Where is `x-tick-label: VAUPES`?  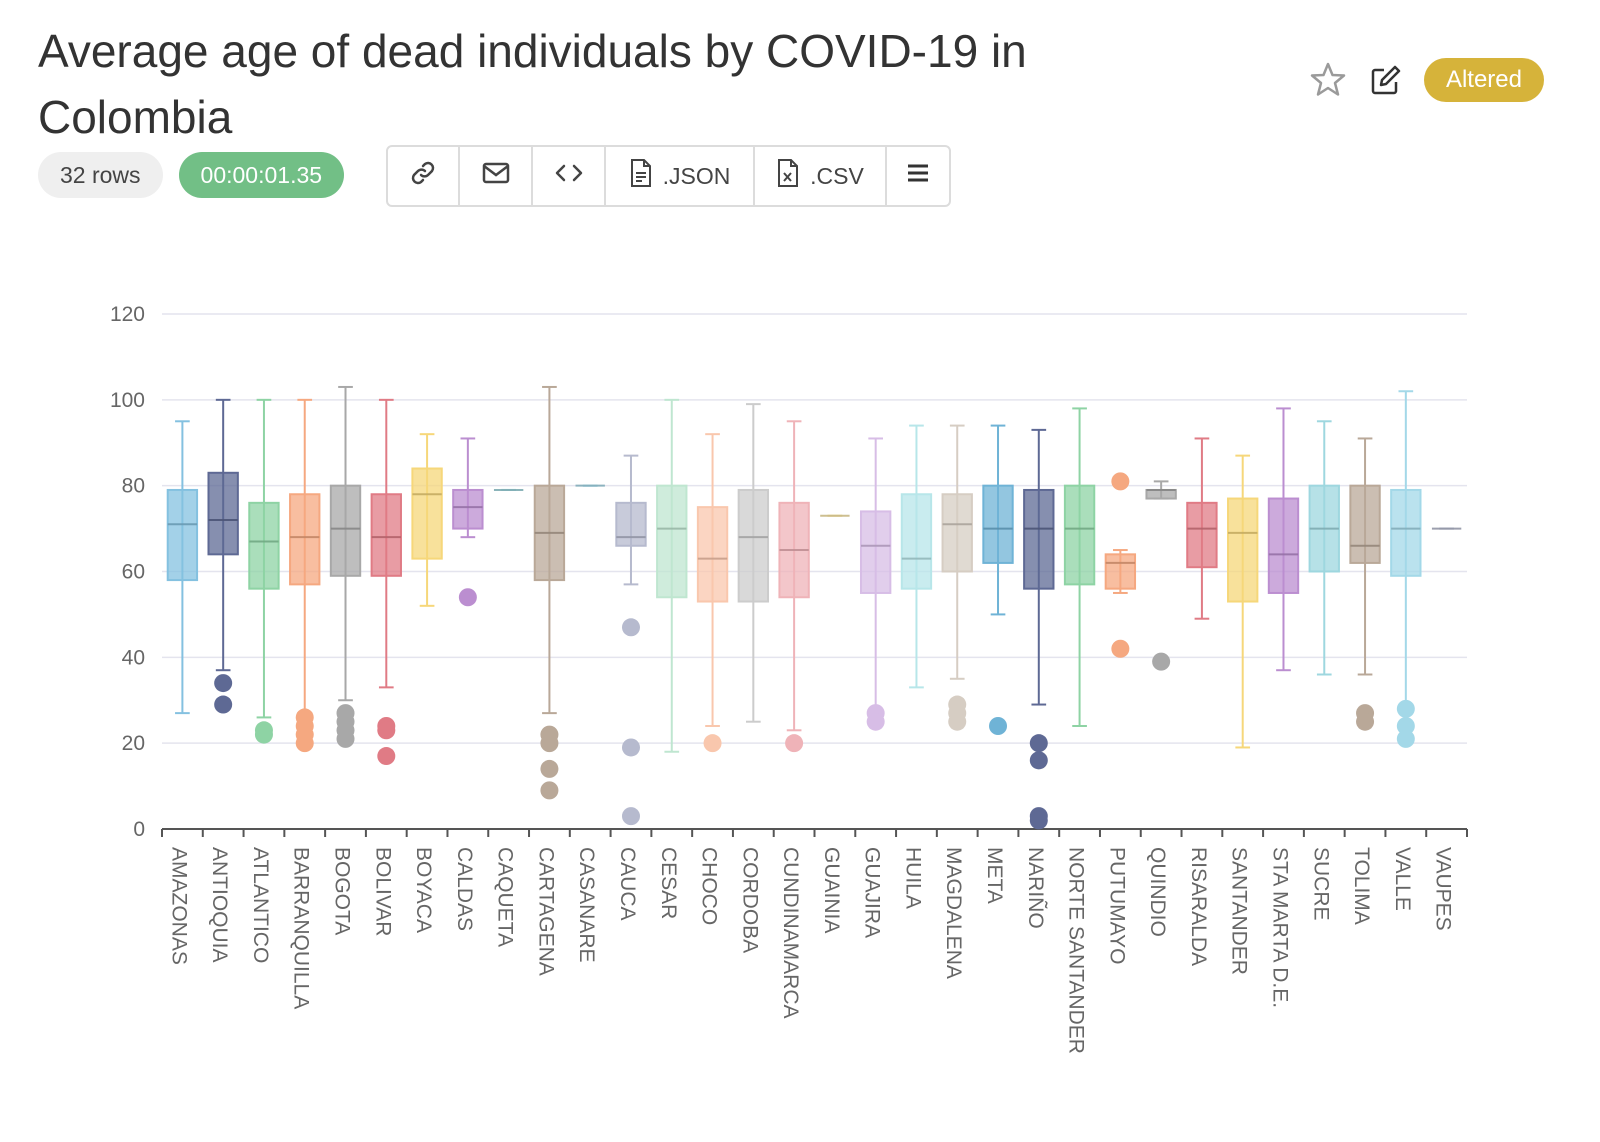
x-tick-label: VAUPES is located at coordinates (1443, 889).